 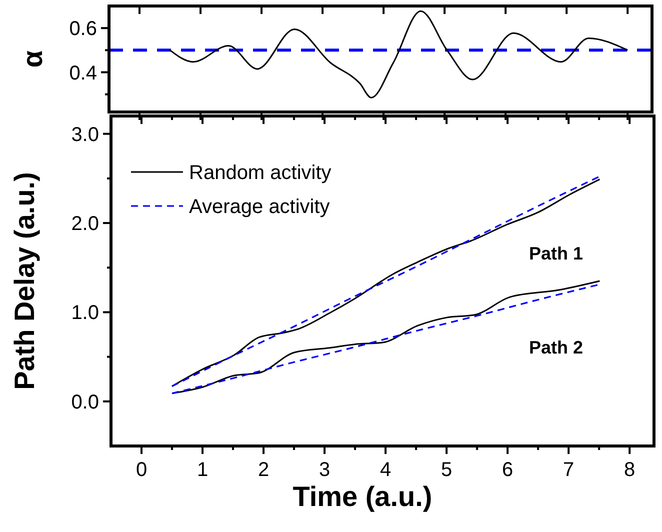 What do you see at coordinates (446, 470) in the screenshot?
I see `x-tick-label: 5` at bounding box center [446, 470].